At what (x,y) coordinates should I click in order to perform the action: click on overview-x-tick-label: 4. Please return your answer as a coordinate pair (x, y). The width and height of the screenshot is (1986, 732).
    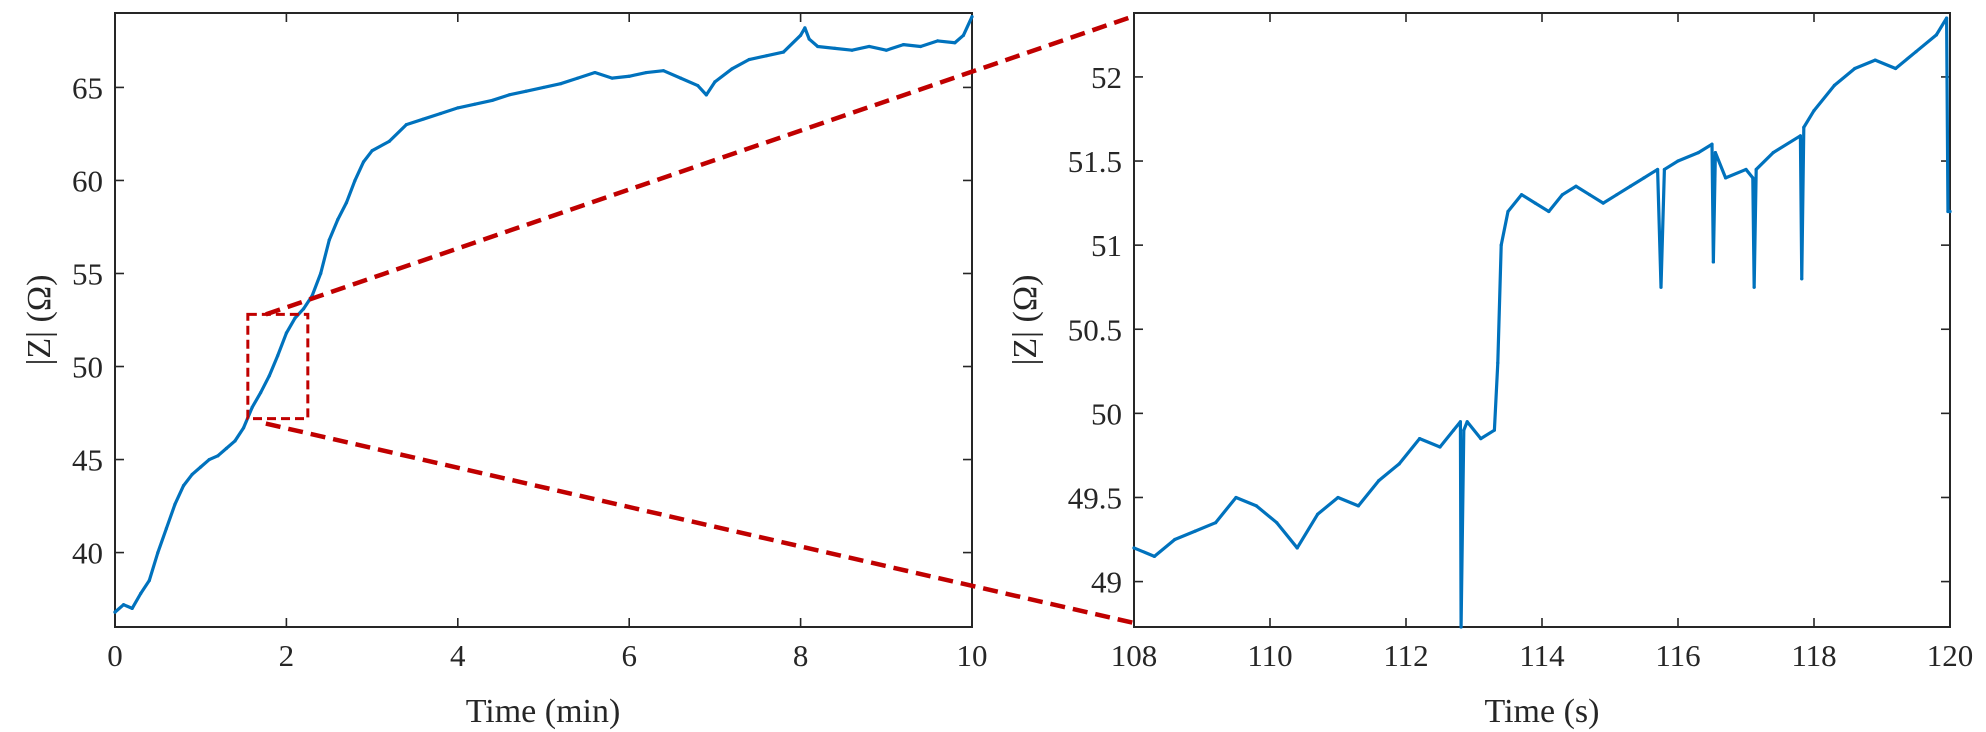
    Looking at the image, I should click on (458, 655).